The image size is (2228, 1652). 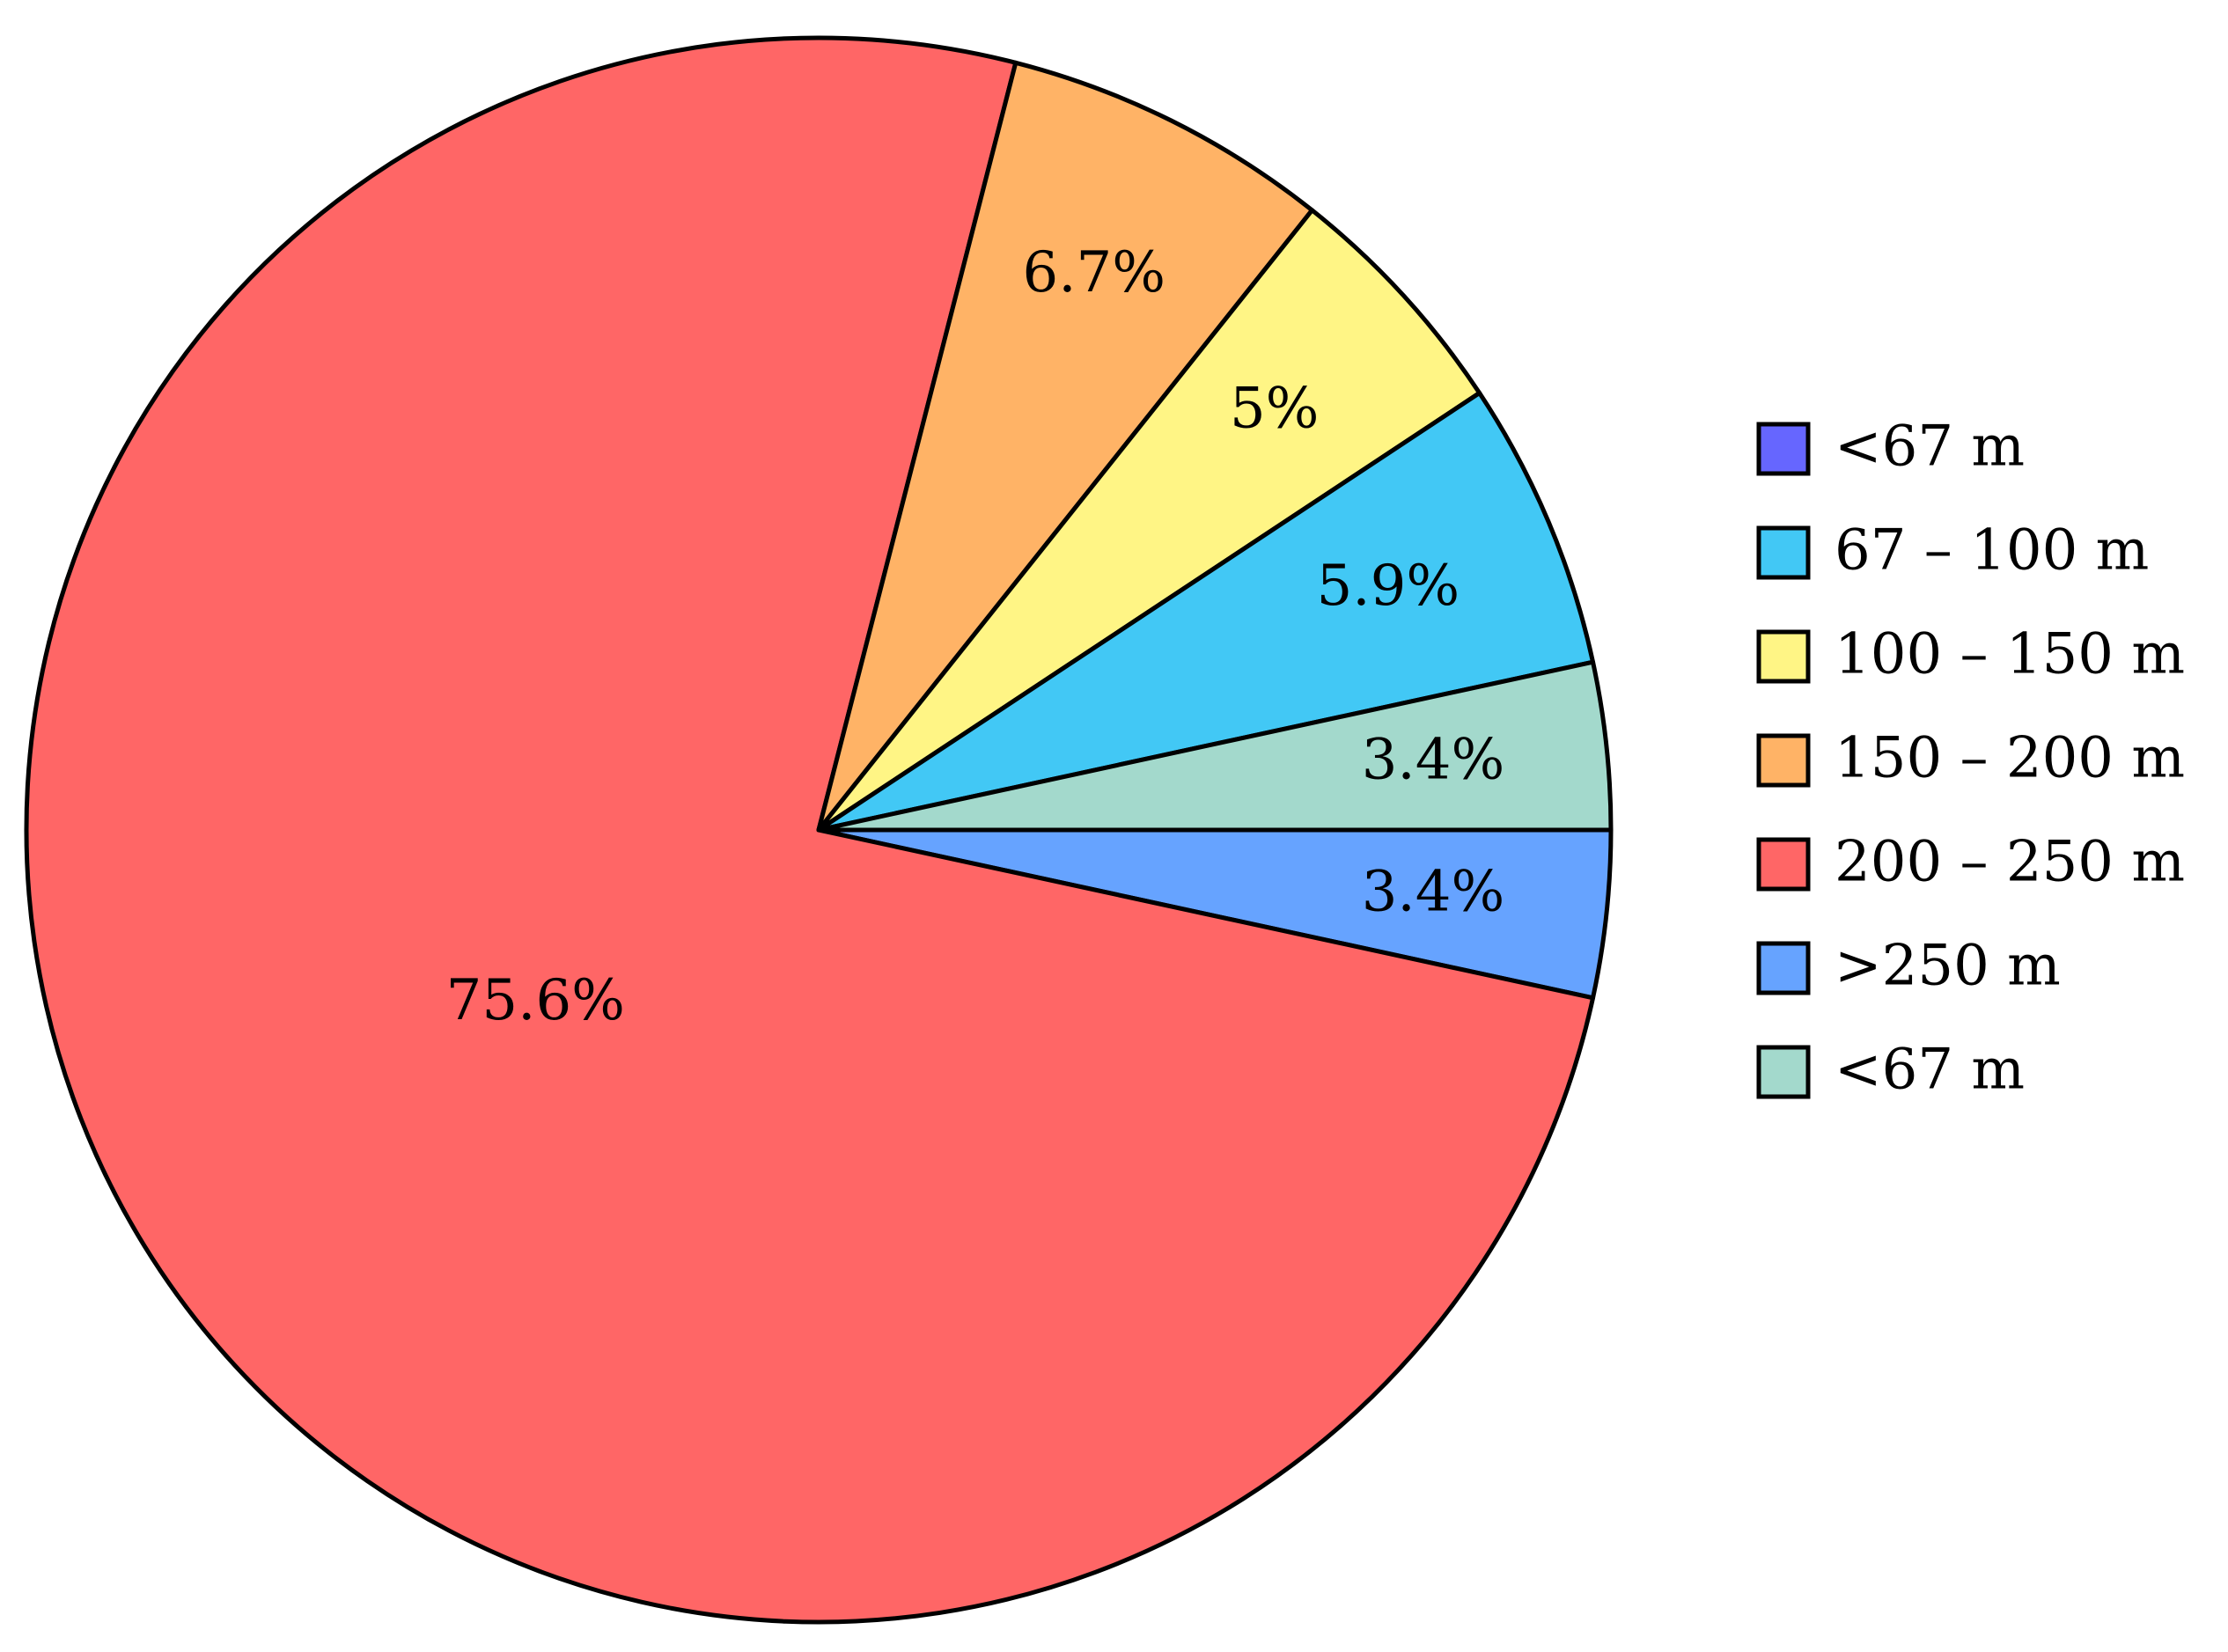 What do you see at coordinates (2010, 758) in the screenshot?
I see `legend-label: 150 – 200 m` at bounding box center [2010, 758].